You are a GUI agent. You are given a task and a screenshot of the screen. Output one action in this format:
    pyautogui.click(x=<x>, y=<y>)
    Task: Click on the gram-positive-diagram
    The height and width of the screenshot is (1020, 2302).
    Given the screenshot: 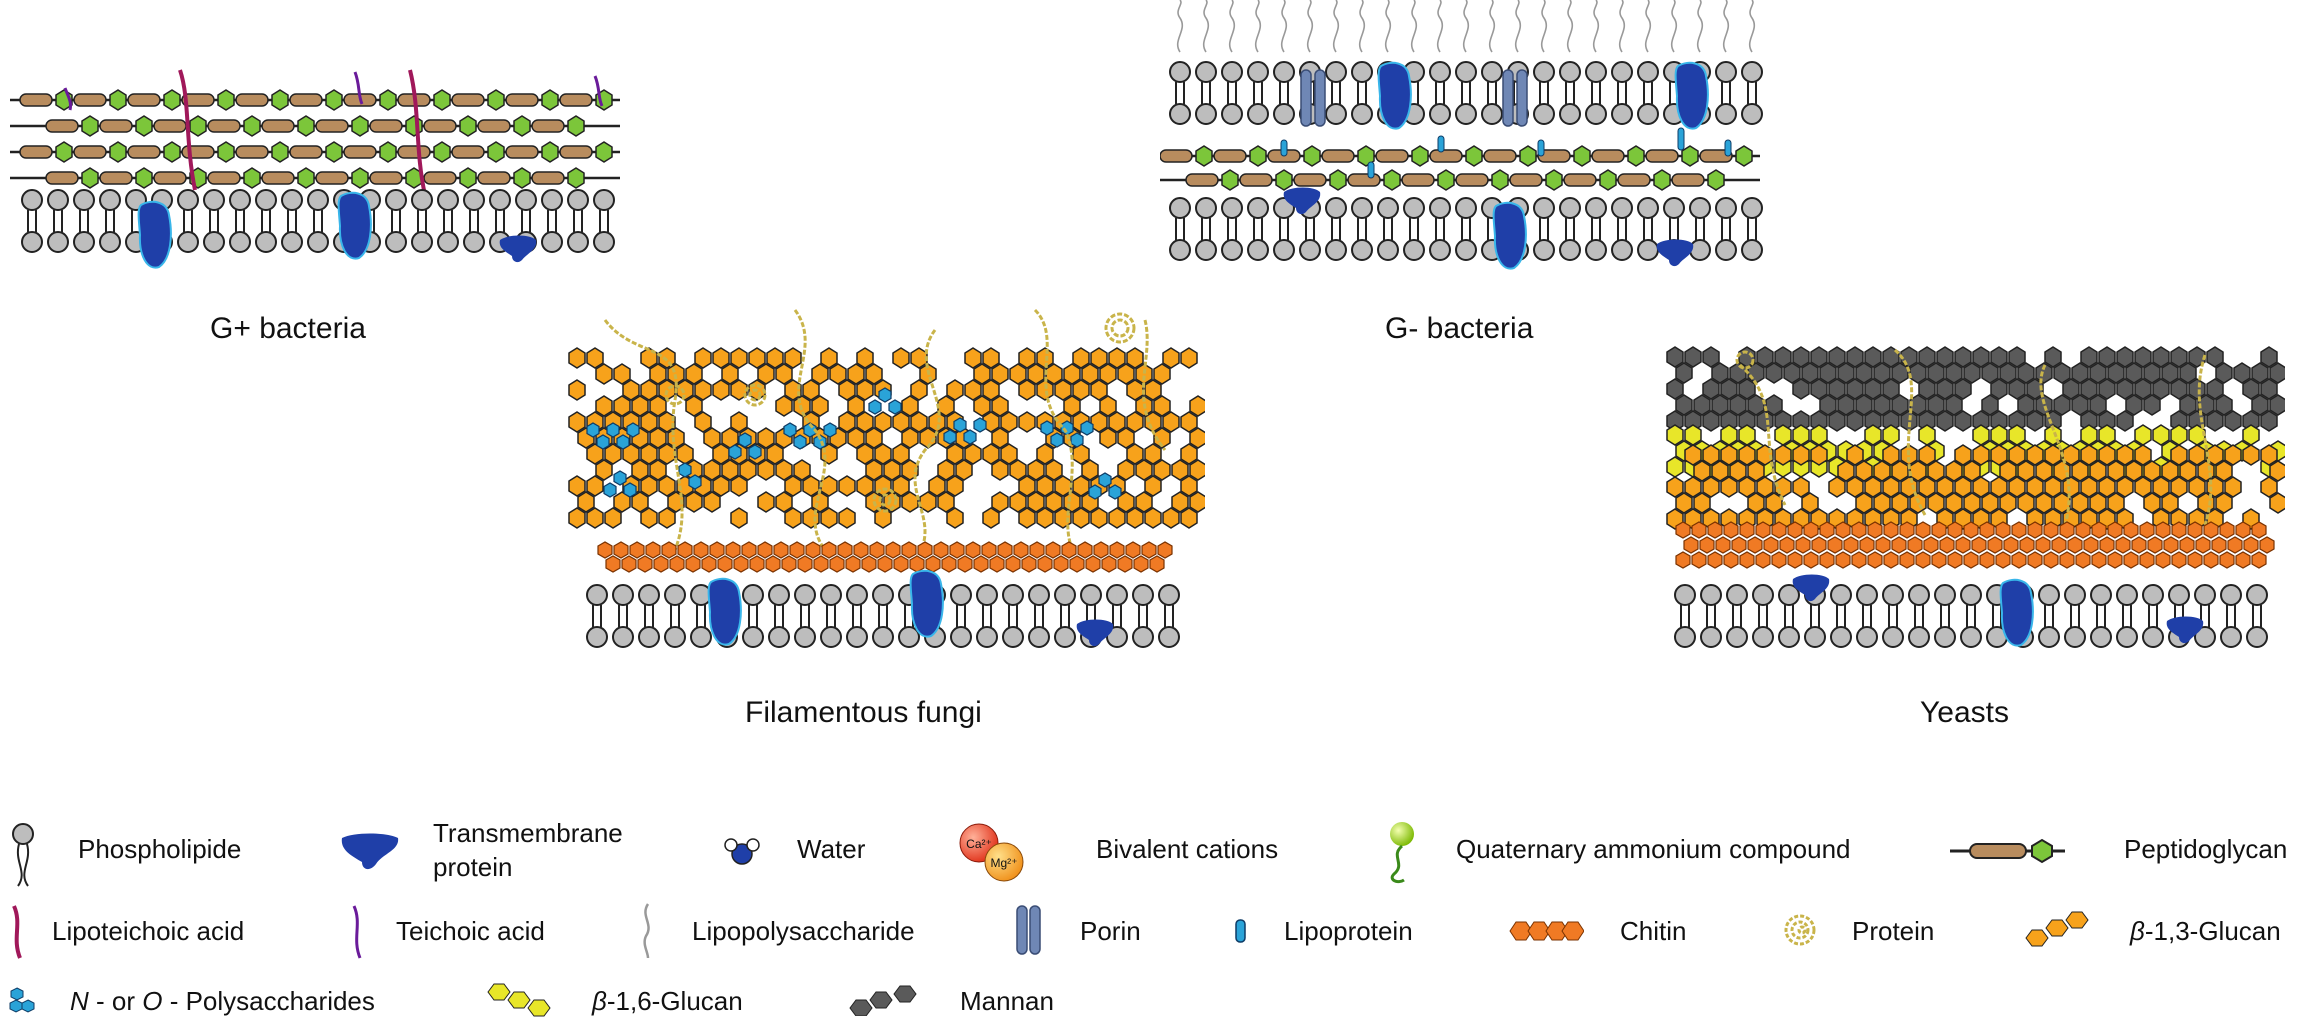 What is the action you would take?
    pyautogui.click(x=315, y=160)
    